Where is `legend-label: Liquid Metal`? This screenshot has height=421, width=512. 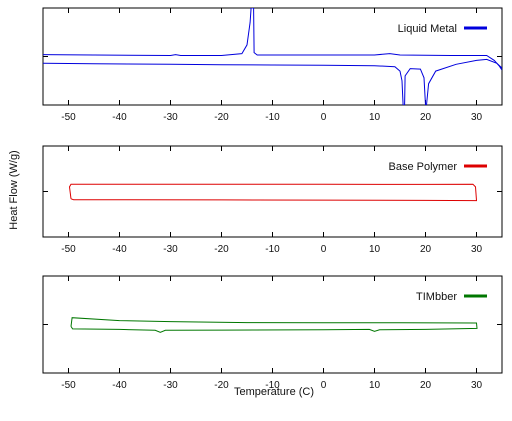 legend-label: Liquid Metal is located at coordinates (427, 29).